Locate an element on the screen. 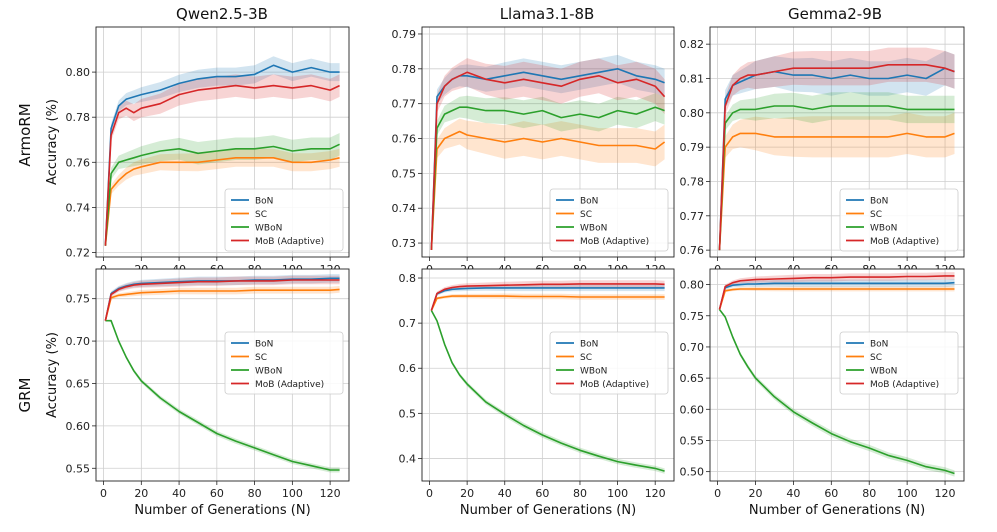  y-tick-label-3: 0.79 is located at coordinates (692, 147).